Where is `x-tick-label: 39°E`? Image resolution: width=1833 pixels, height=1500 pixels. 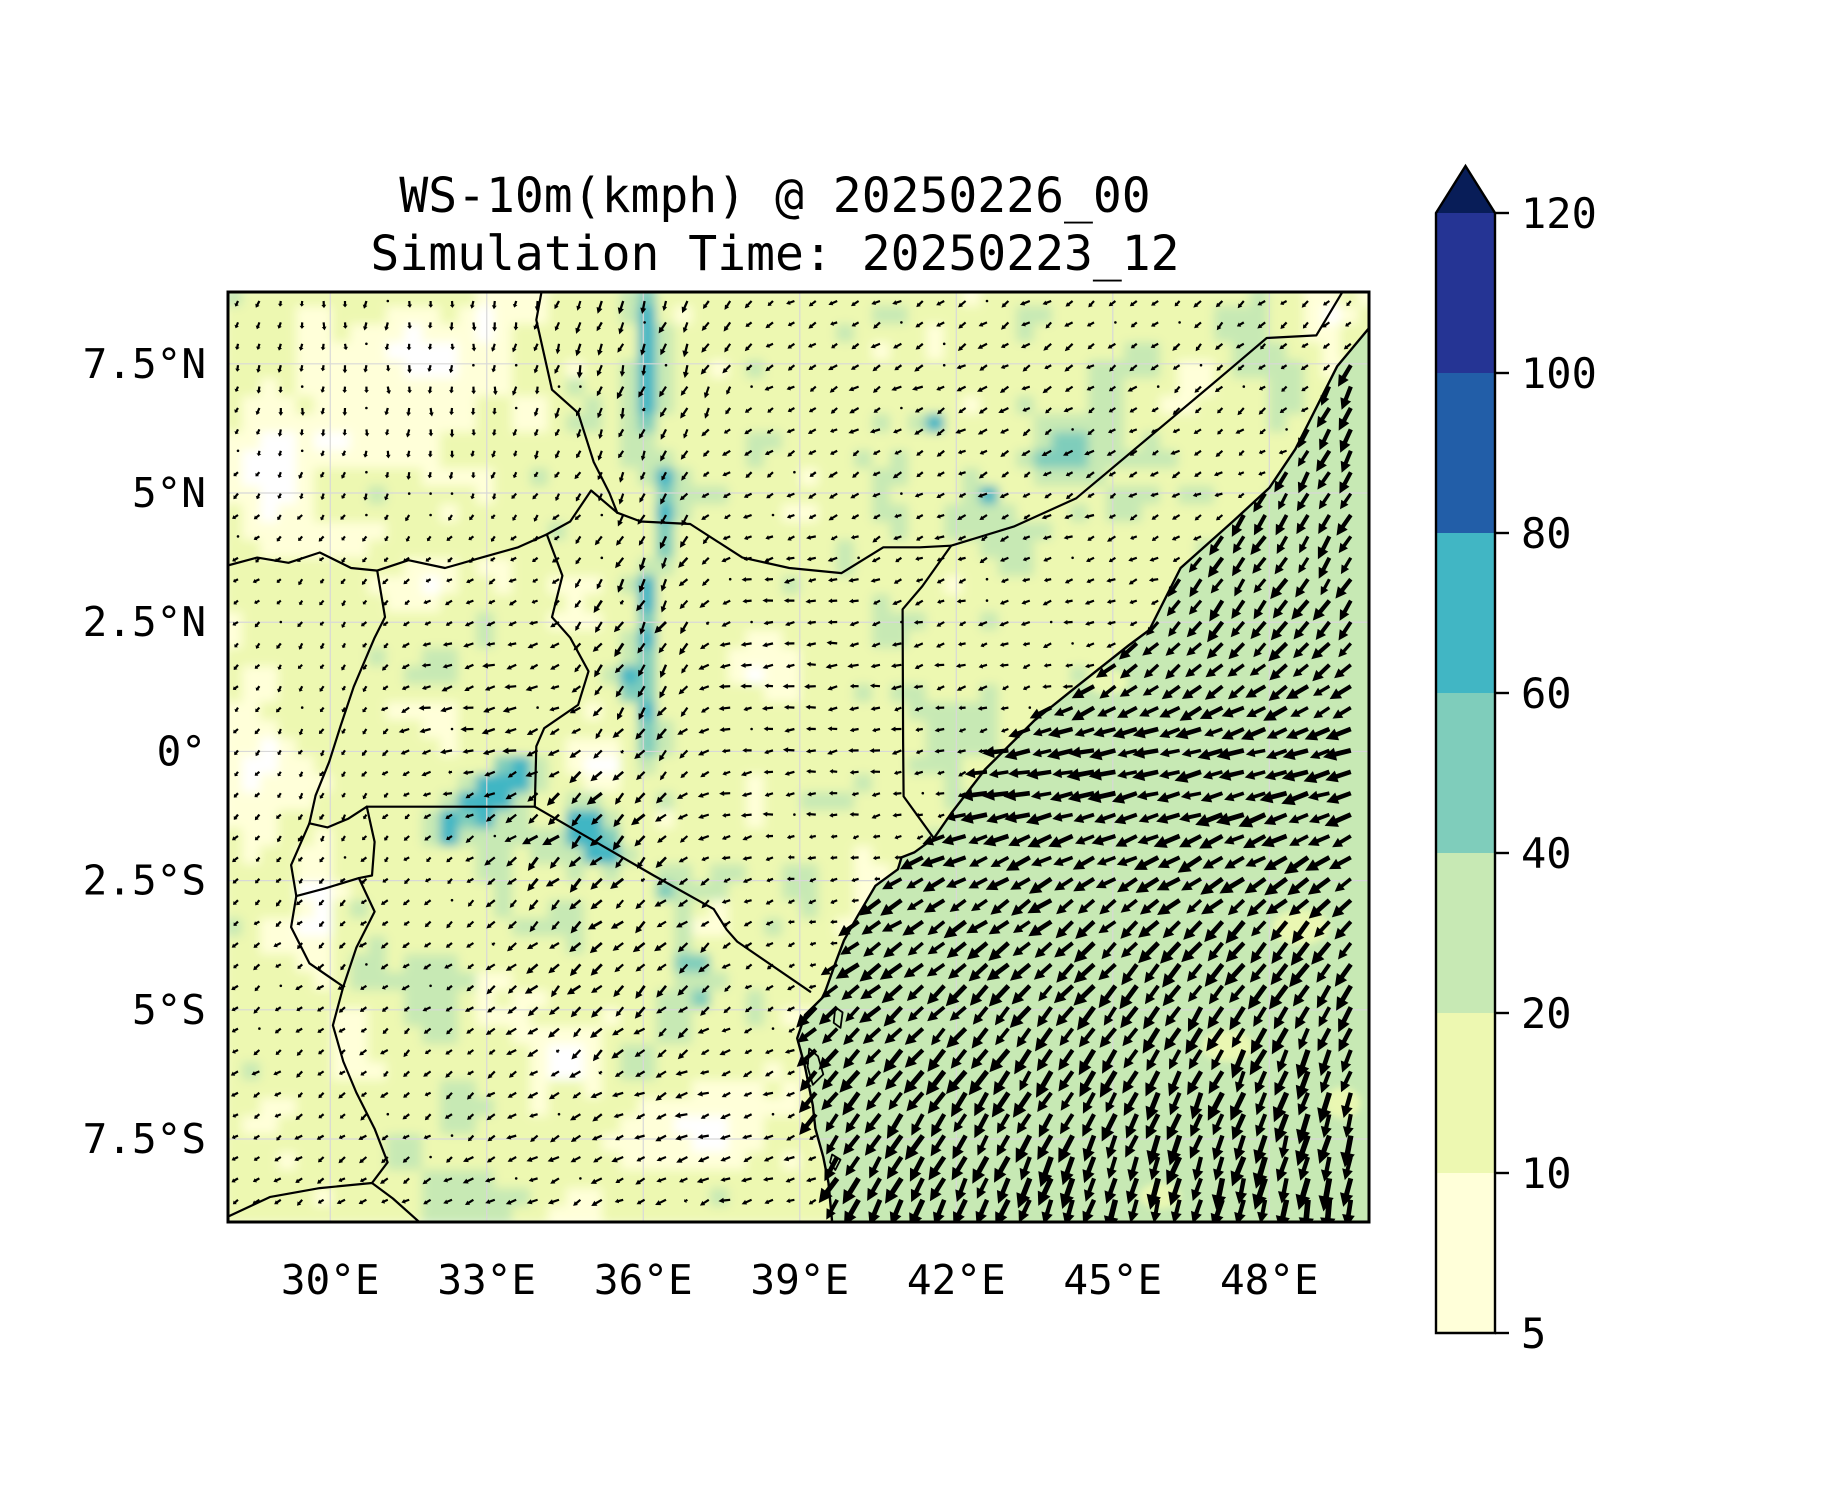
x-tick-label: 39°E is located at coordinates (799, 1280).